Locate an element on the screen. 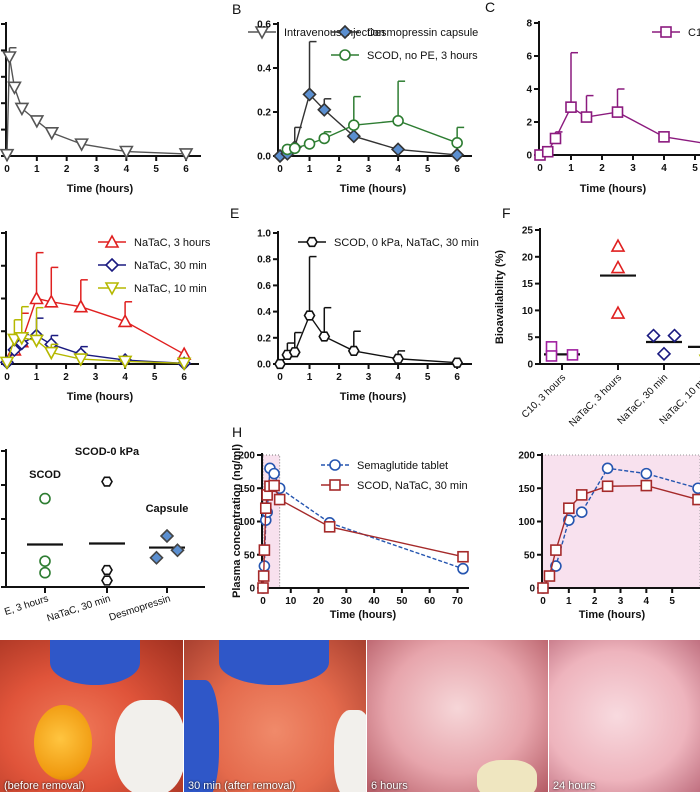 The width and height of the screenshot is (700, 792). y-axis-label: Plasma concentration (ng/ml) is located at coordinates (237, 521).